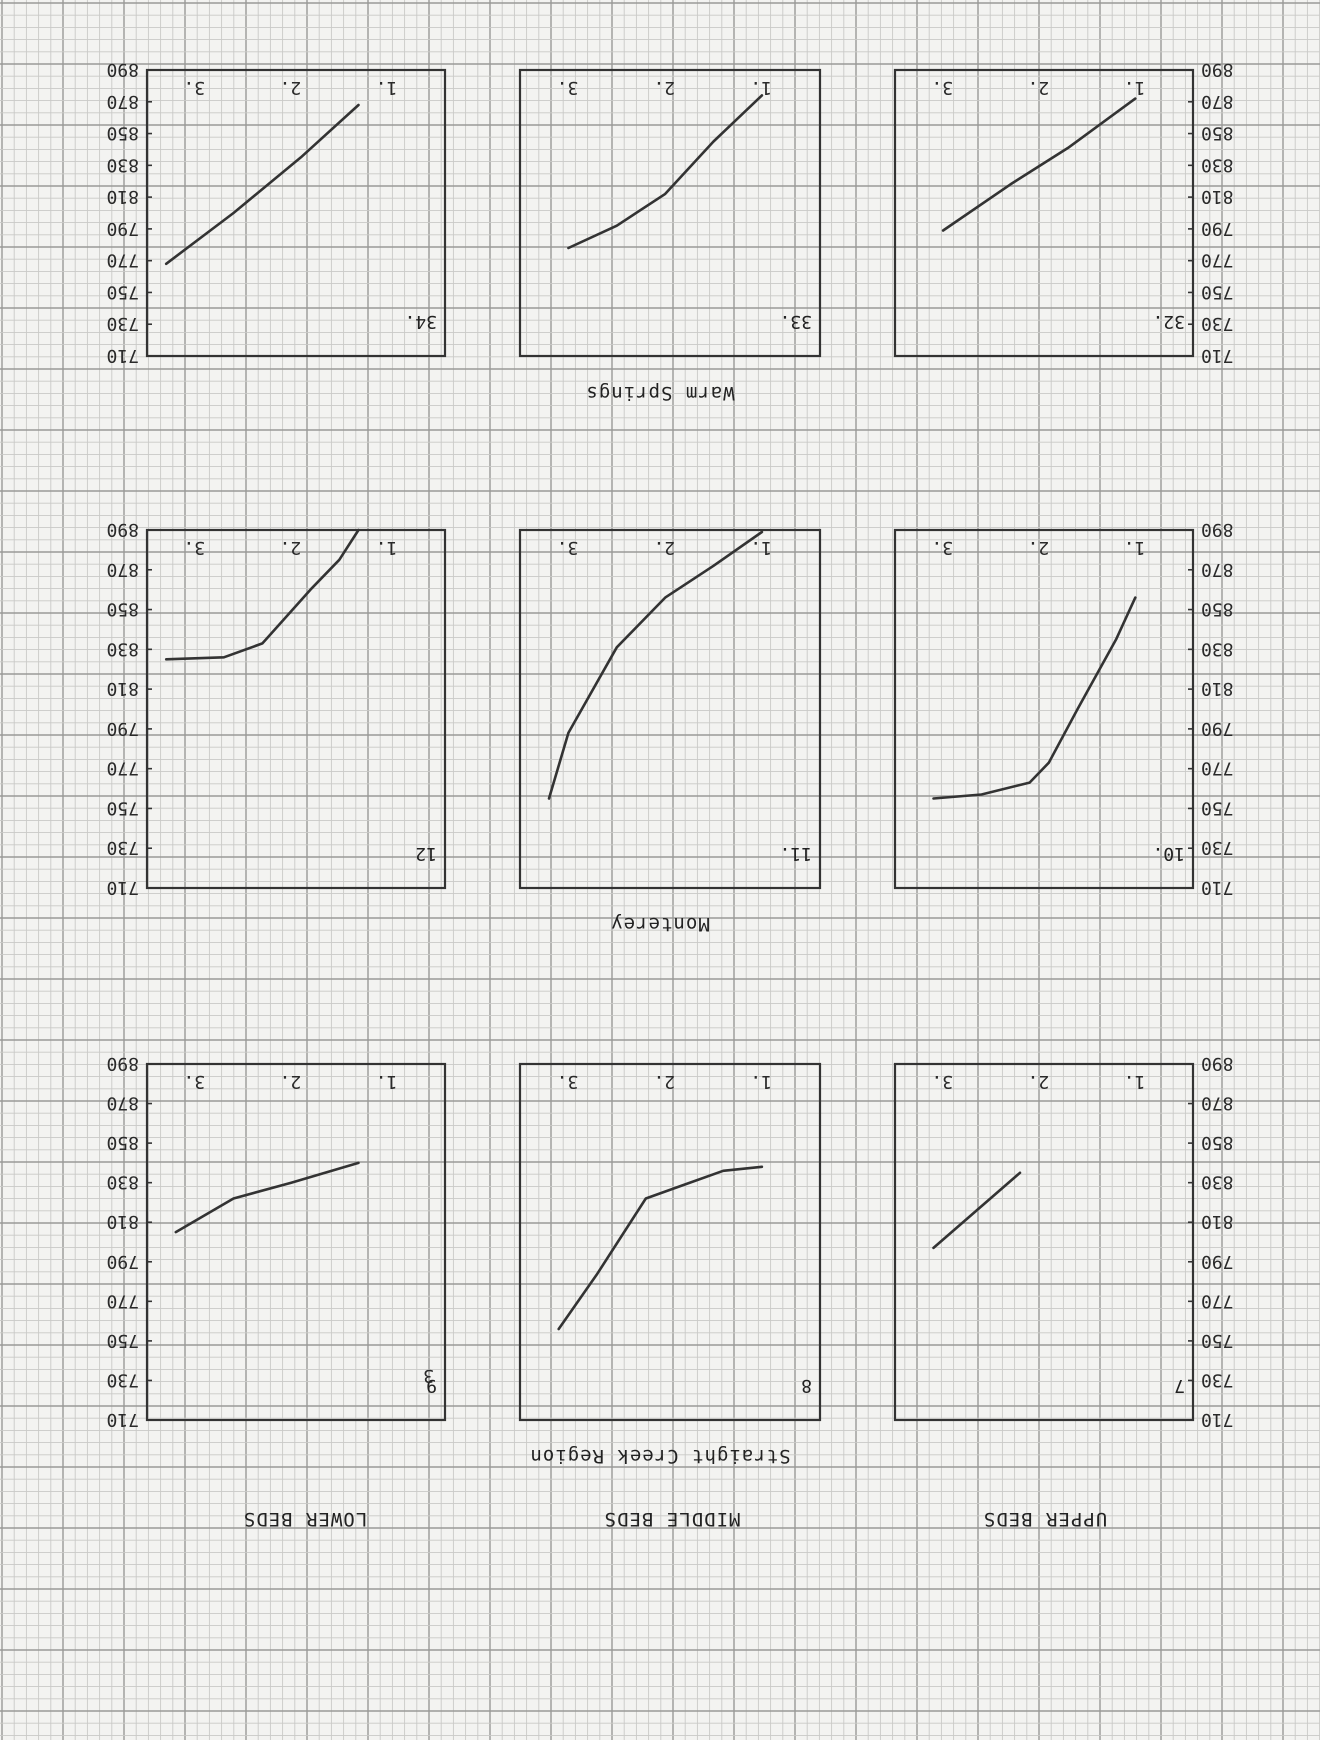 The height and width of the screenshot is (1740, 1320). Describe the element at coordinates (660, 924) in the screenshot. I see `region-label-monterey: Monterey` at that location.